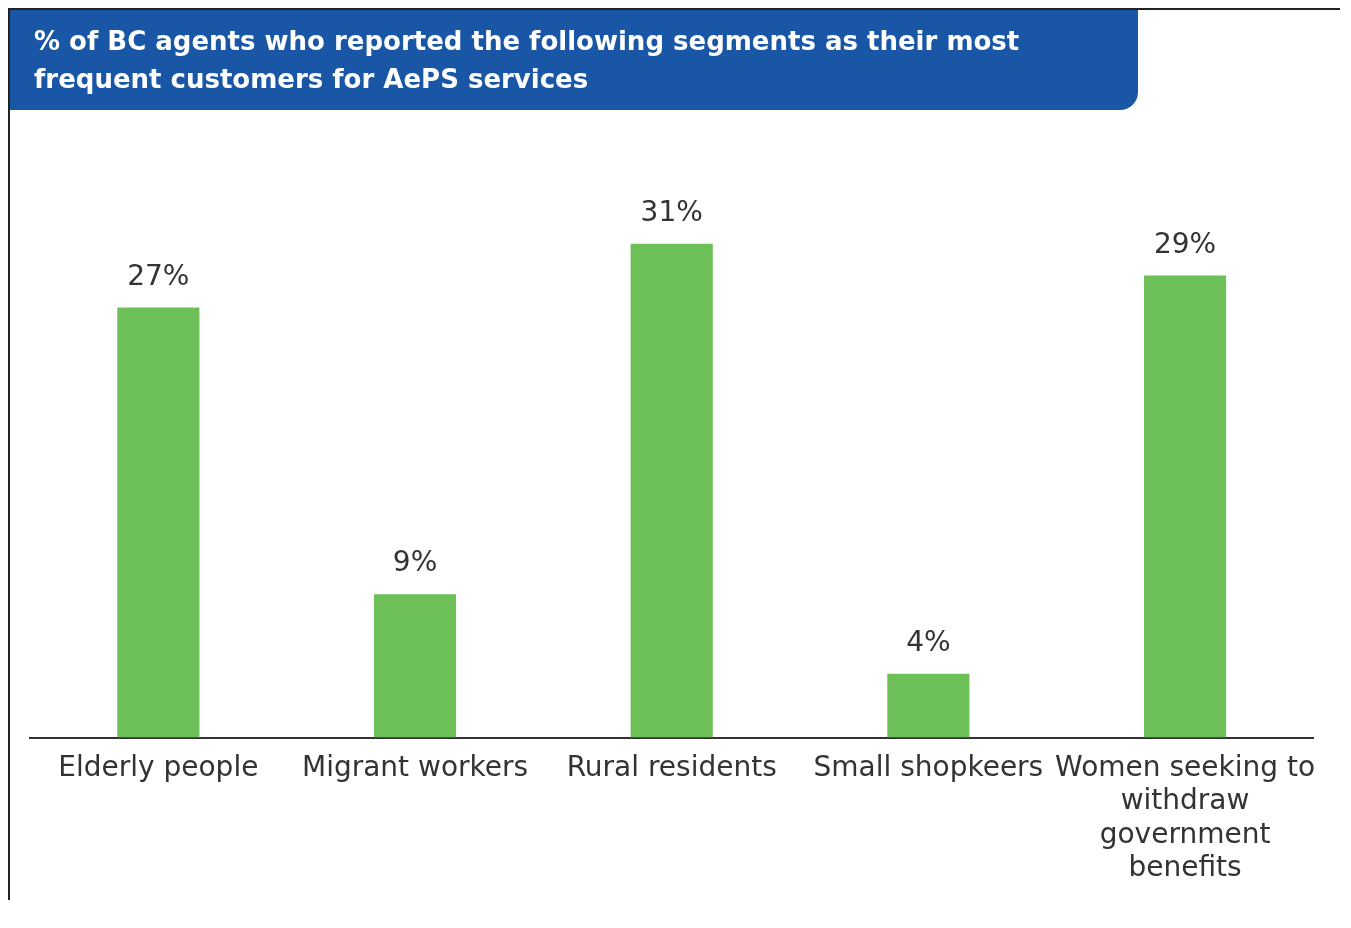  I want to click on x-tick-label: Rural residents, so click(671, 766).